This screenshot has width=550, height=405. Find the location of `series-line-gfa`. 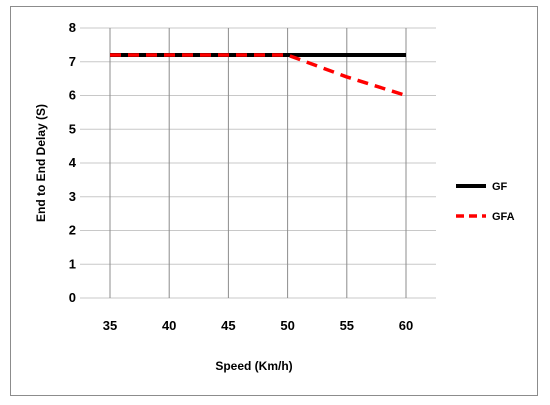

series-line-gfa is located at coordinates (258, 75).